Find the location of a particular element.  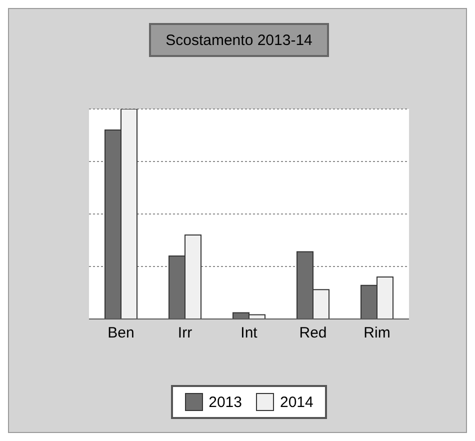

x-tick-label: Red is located at coordinates (313, 333).